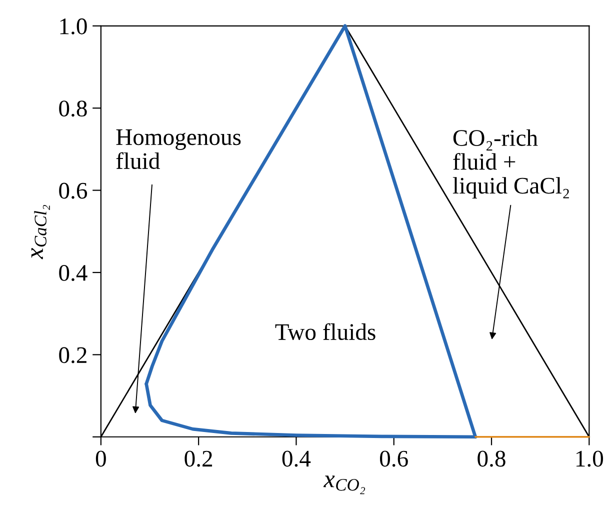 The height and width of the screenshot is (508, 608). What do you see at coordinates (73, 190) in the screenshot?
I see `y-tick-label: 0.6` at bounding box center [73, 190].